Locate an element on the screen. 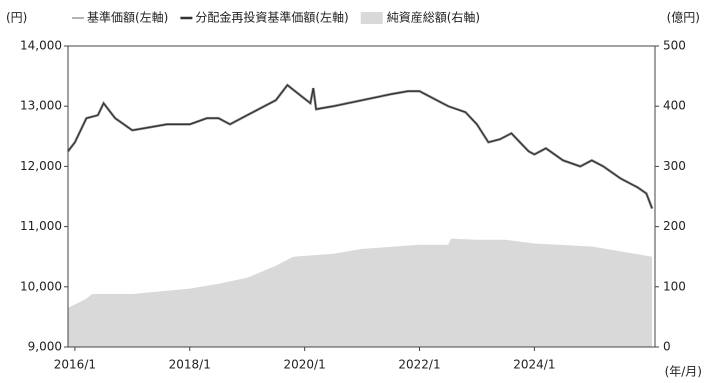  y2-tick-label: 500 is located at coordinates (674, 46).